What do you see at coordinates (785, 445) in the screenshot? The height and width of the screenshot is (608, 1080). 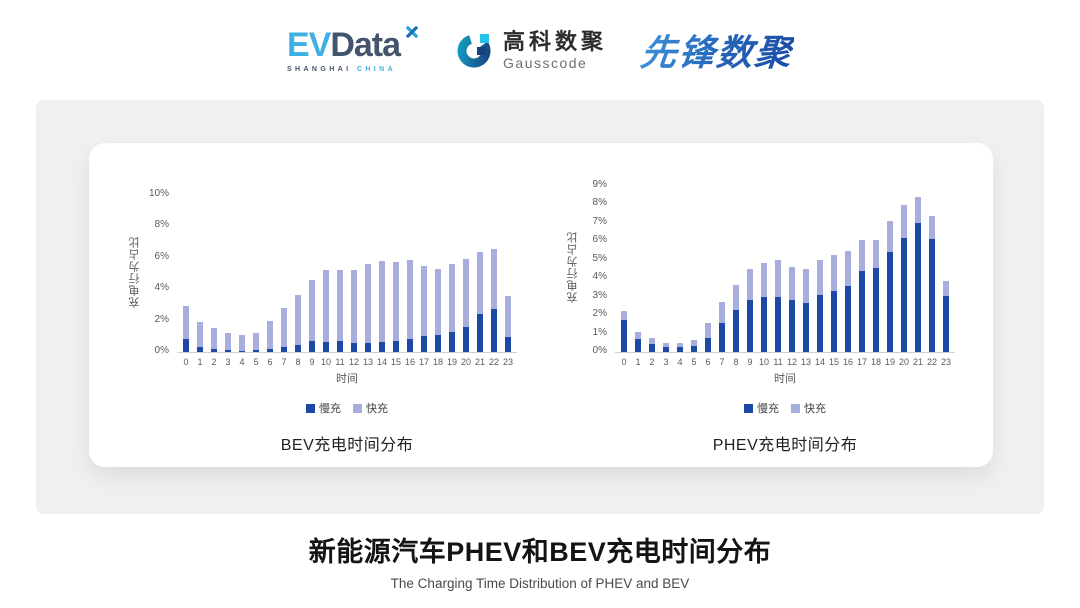 I see `chart-title: PHEV充电时间分布` at bounding box center [785, 445].